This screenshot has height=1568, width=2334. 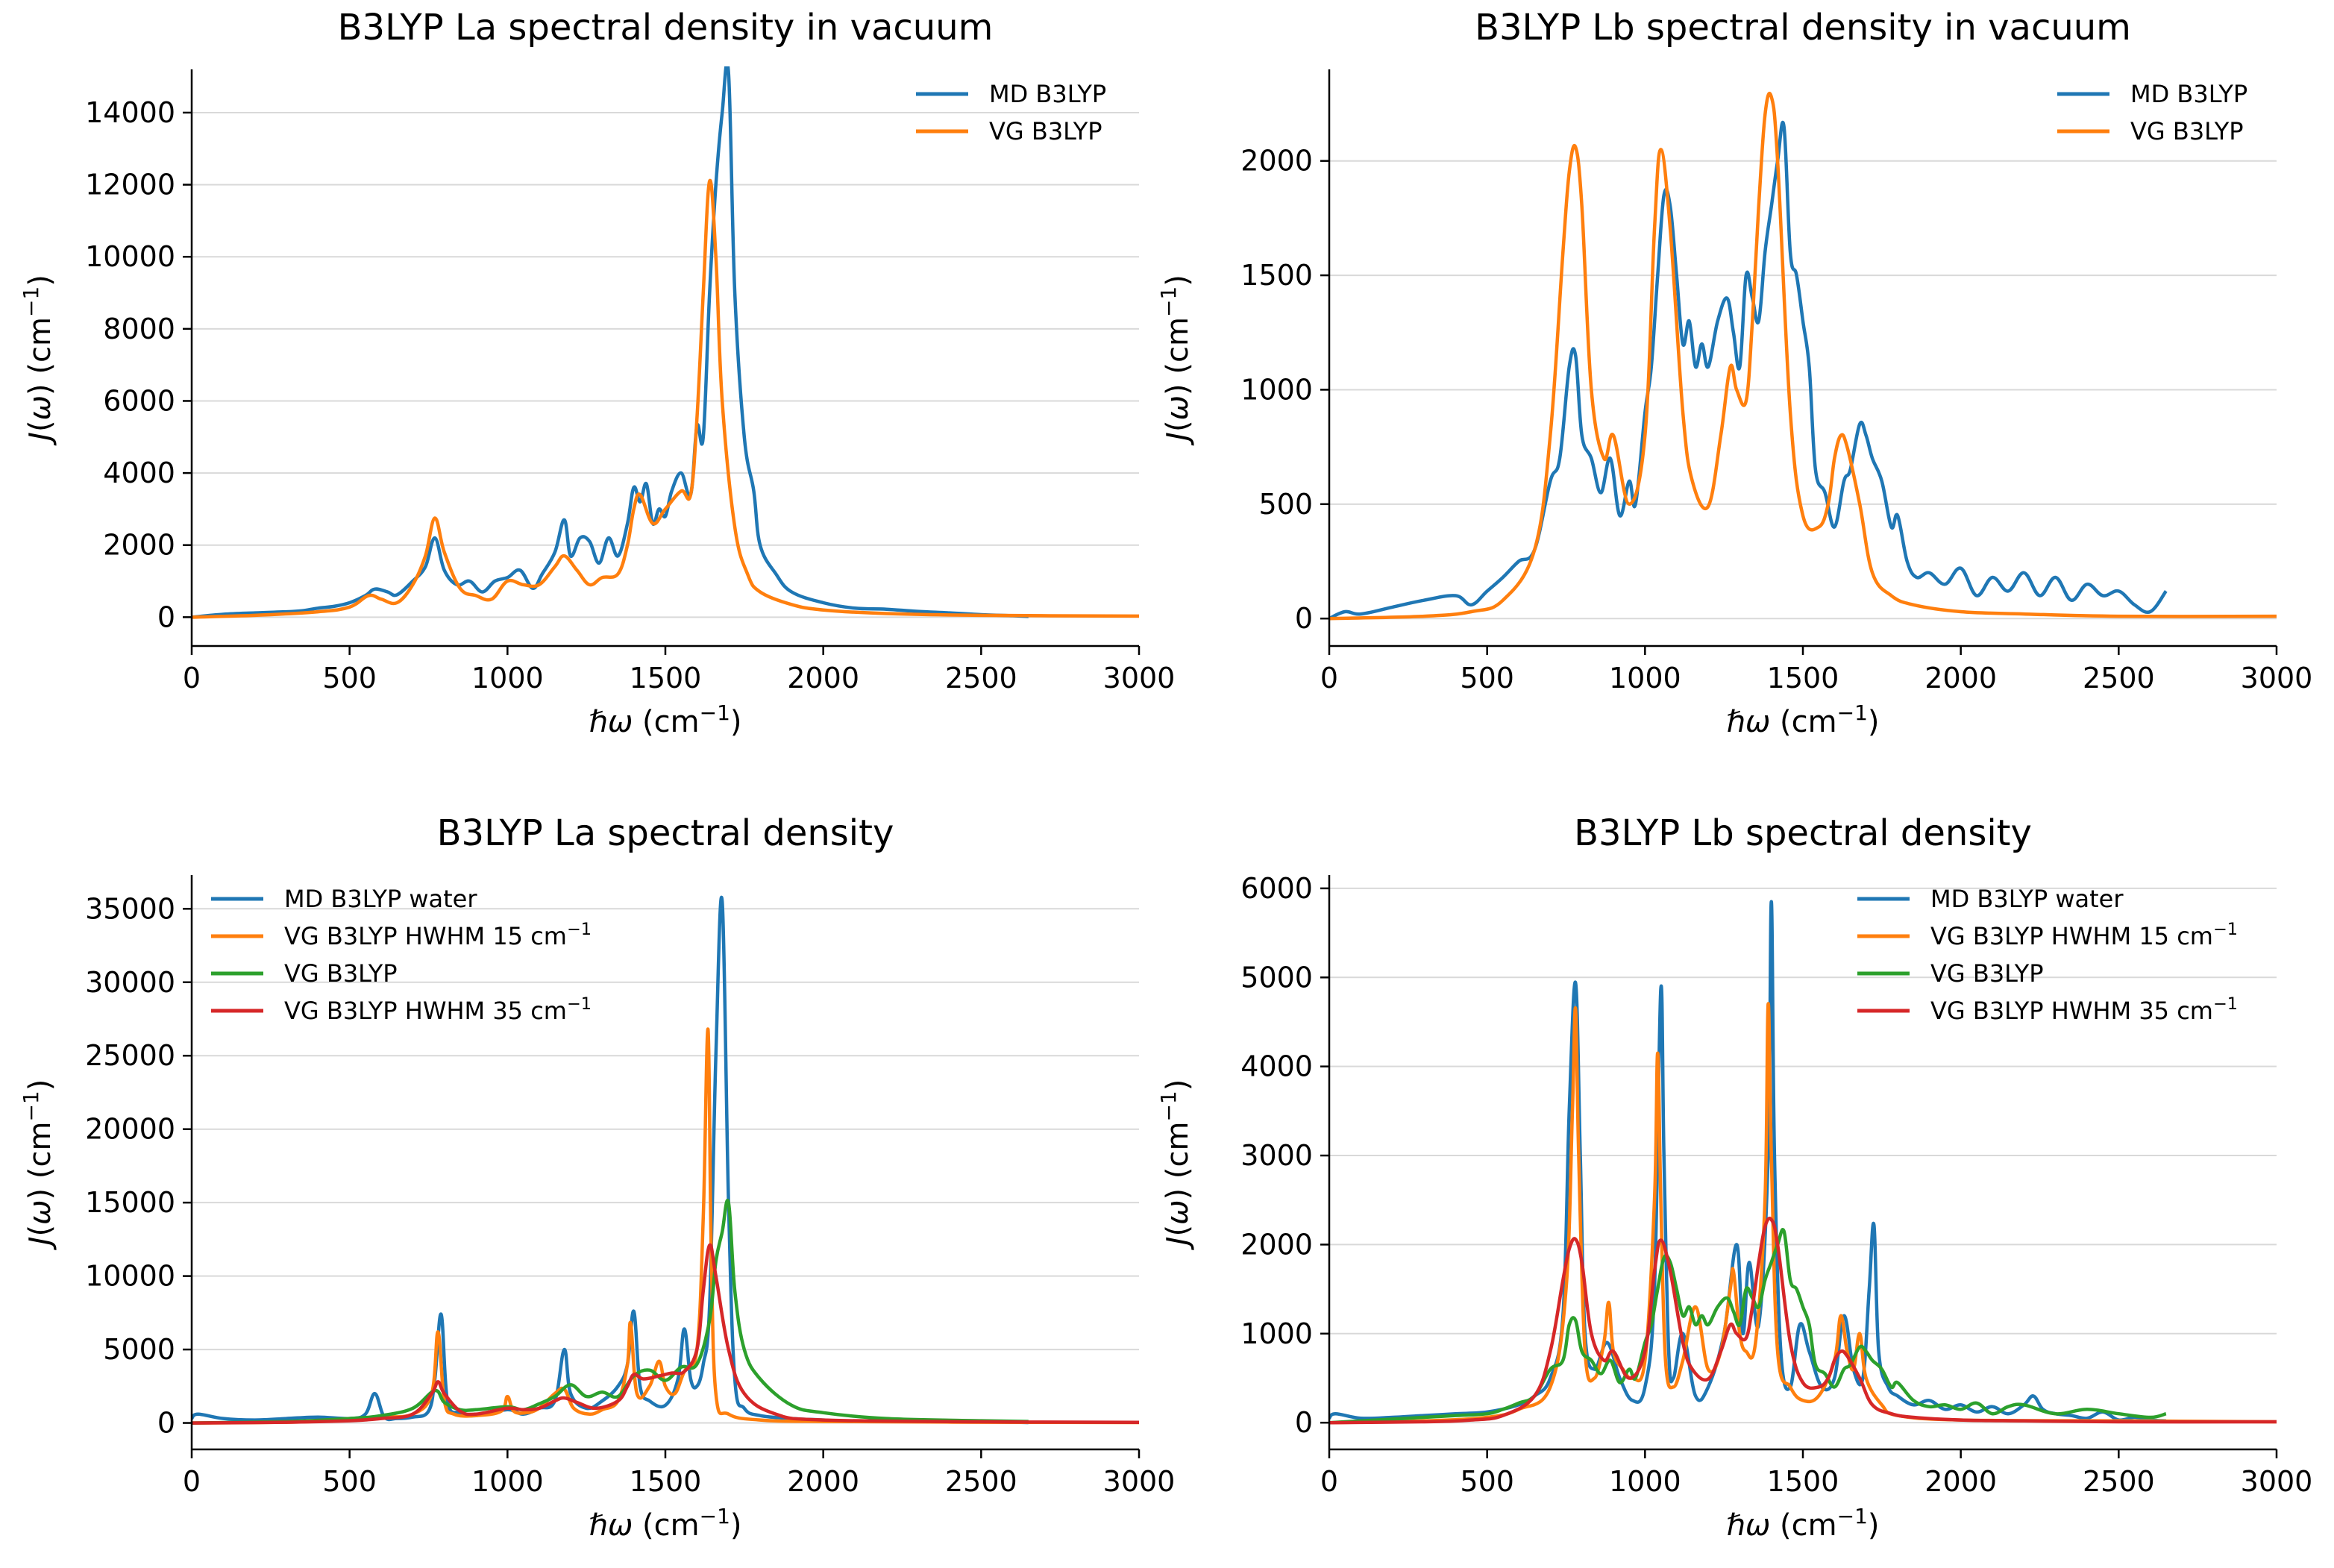 What do you see at coordinates (1276, 1155) in the screenshot?
I see `y-tick-label: 3000` at bounding box center [1276, 1155].